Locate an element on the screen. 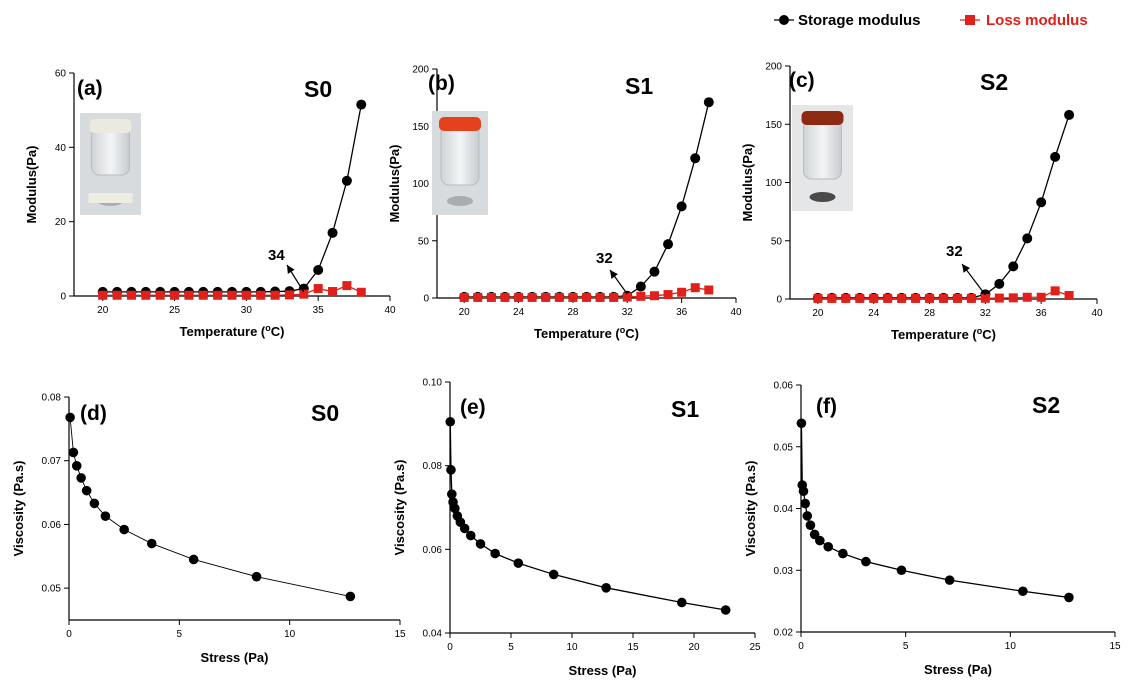  y-tick-label: 50 is located at coordinates (424, 241).